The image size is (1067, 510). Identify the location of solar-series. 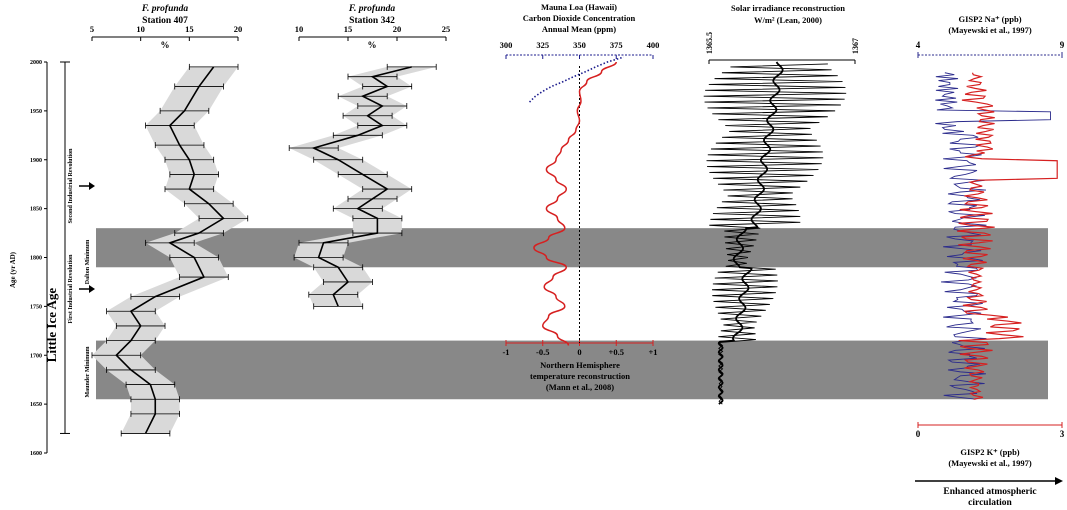
(775, 233).